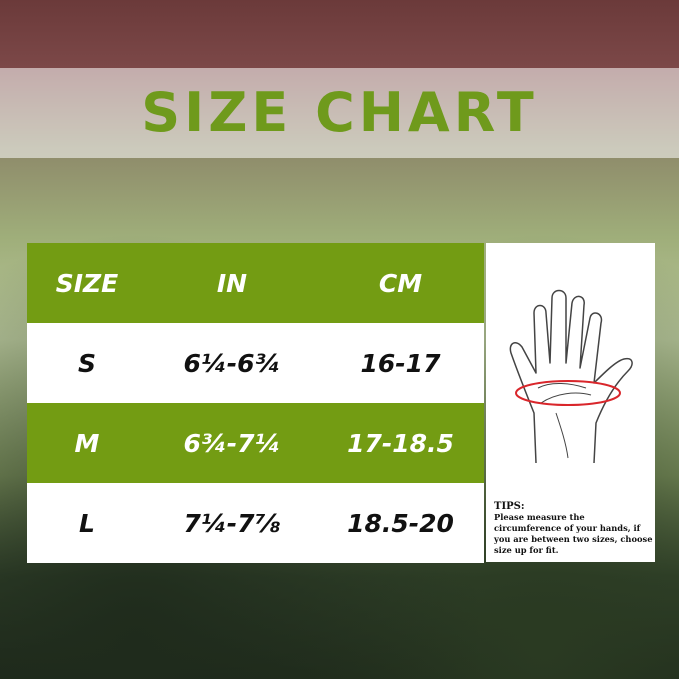 The image size is (679, 679). Describe the element at coordinates (255, 283) in the screenshot. I see `table-header: SIZE IN CM` at that location.